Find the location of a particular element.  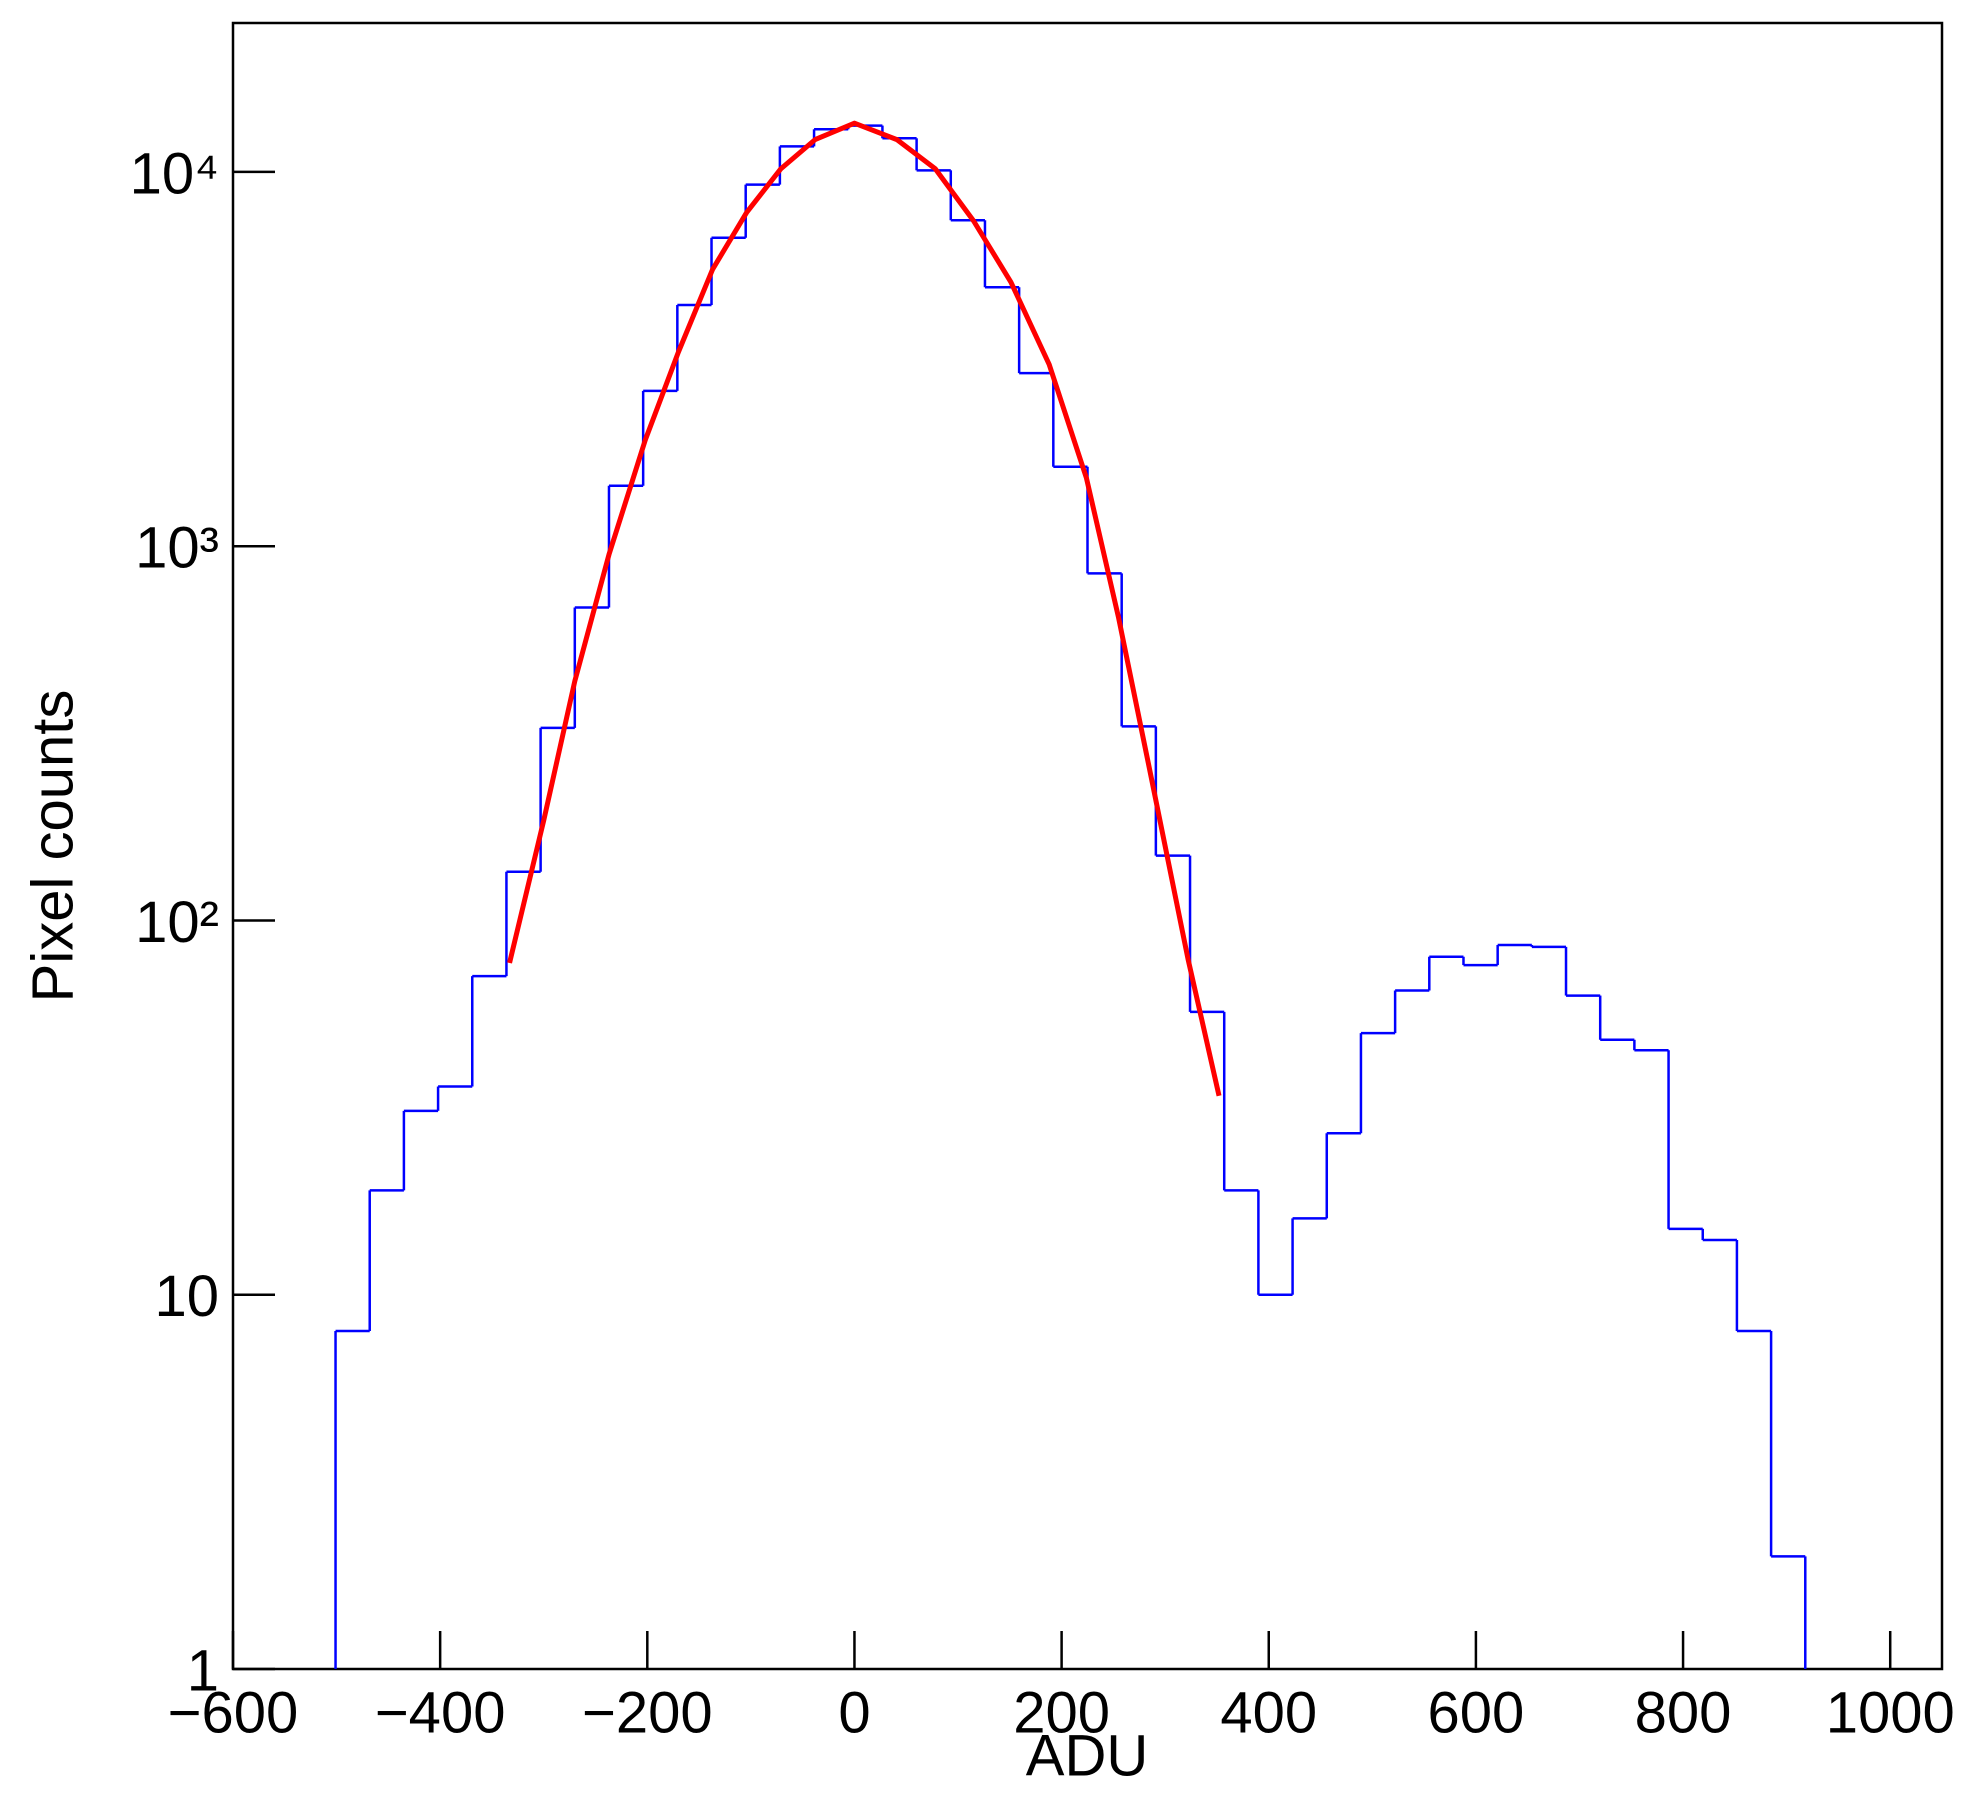

y-tick-label: 10⁴ is located at coordinates (174, 173).